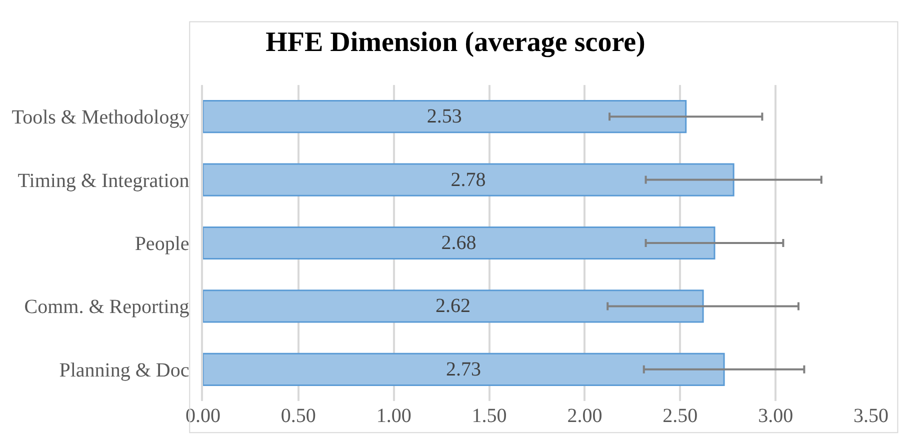 This screenshot has height=446, width=911. Describe the element at coordinates (124, 370) in the screenshot. I see `y-tick-label: Planning & Doc` at that location.